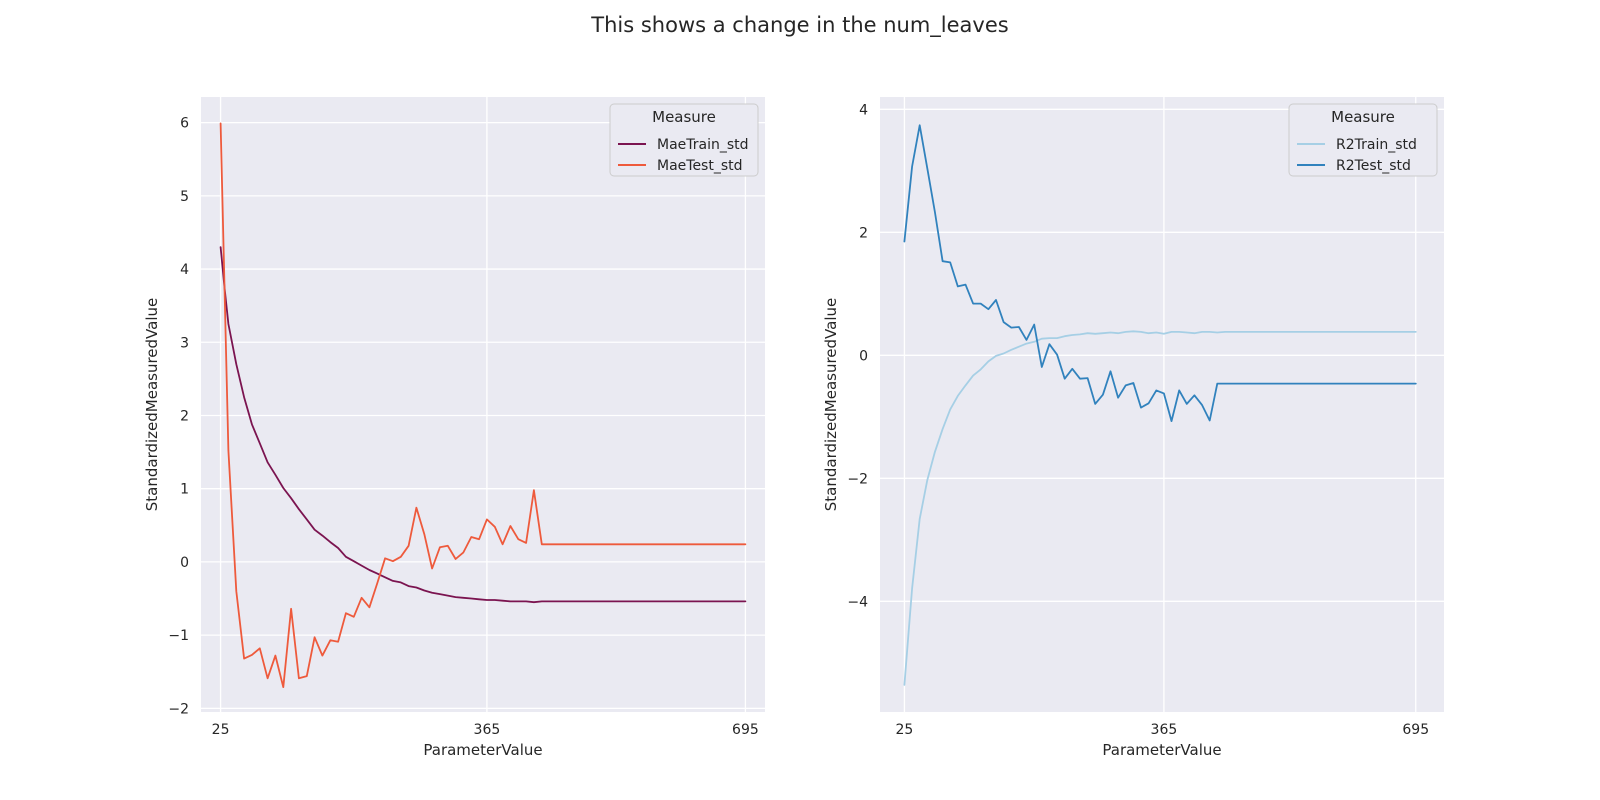 The height and width of the screenshot is (800, 1600). I want to click on legend-entry: R2Train_std, so click(1376, 145).